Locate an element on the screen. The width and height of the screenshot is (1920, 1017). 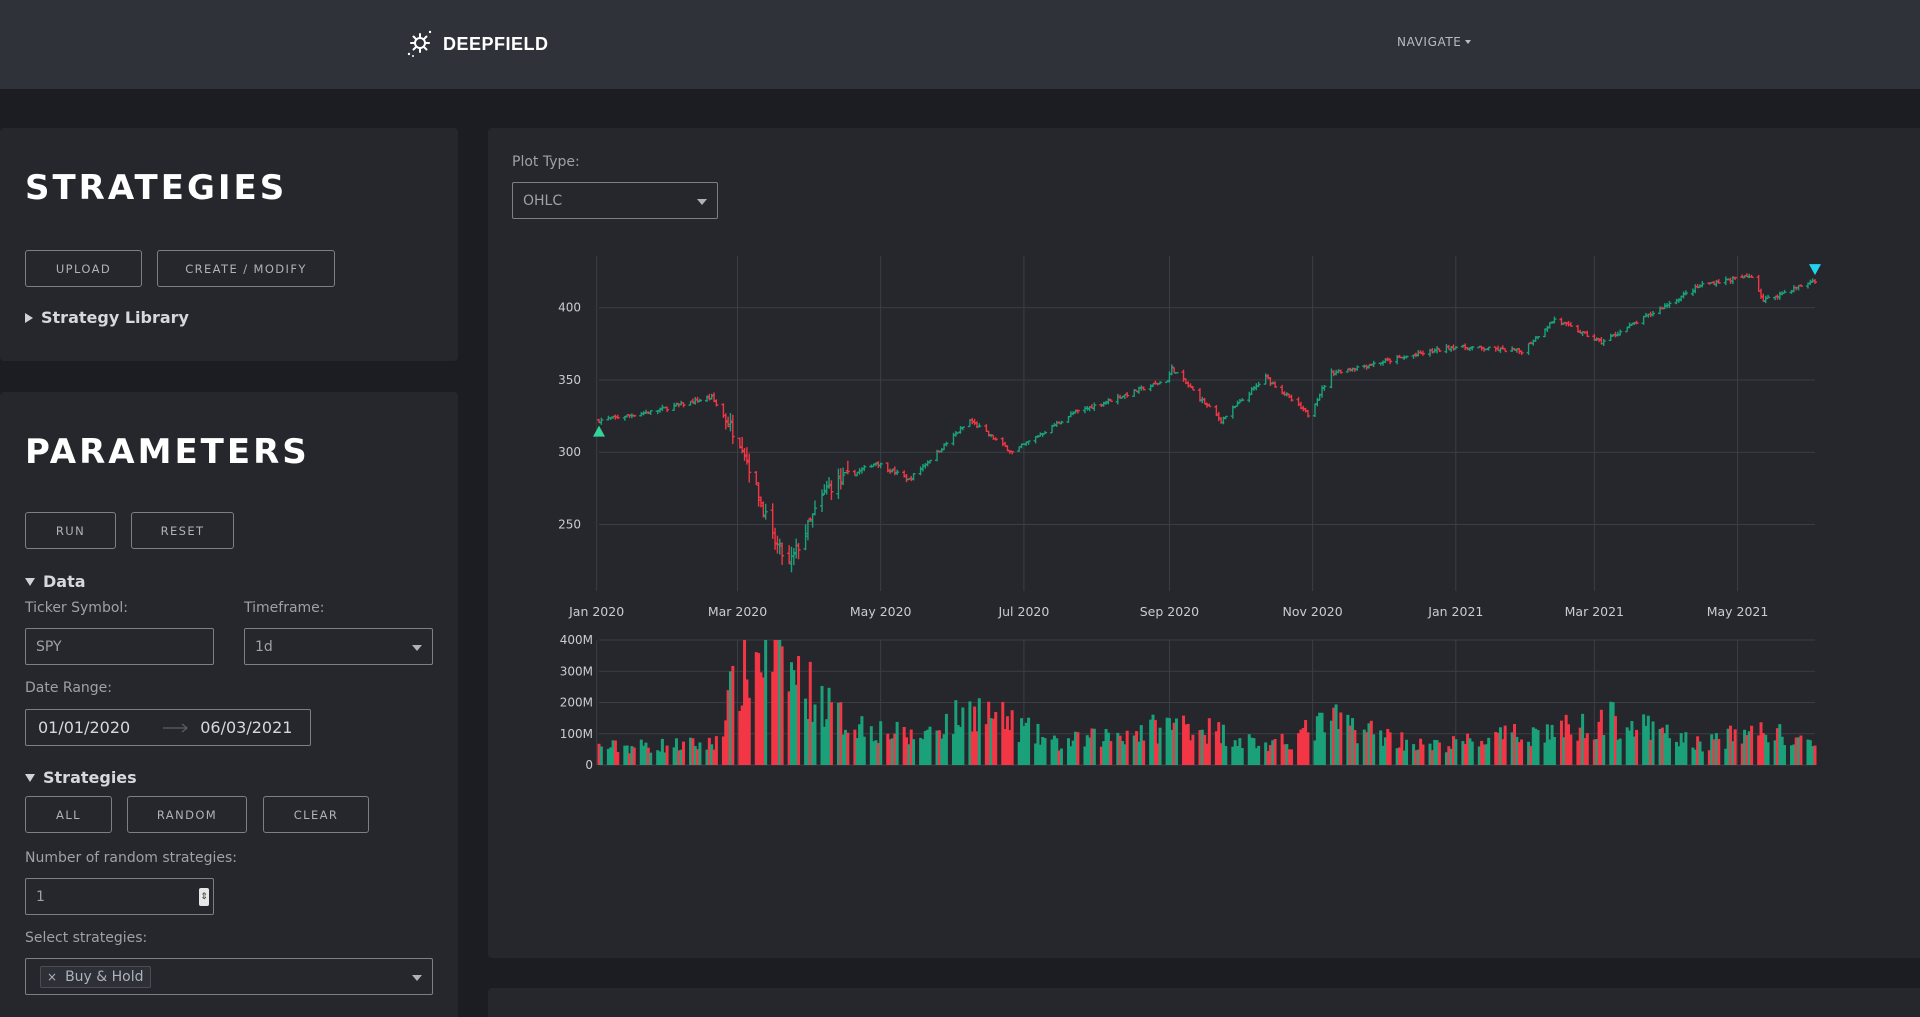
navigate-dropdown: NAVIGATE is located at coordinates (1434, 42).